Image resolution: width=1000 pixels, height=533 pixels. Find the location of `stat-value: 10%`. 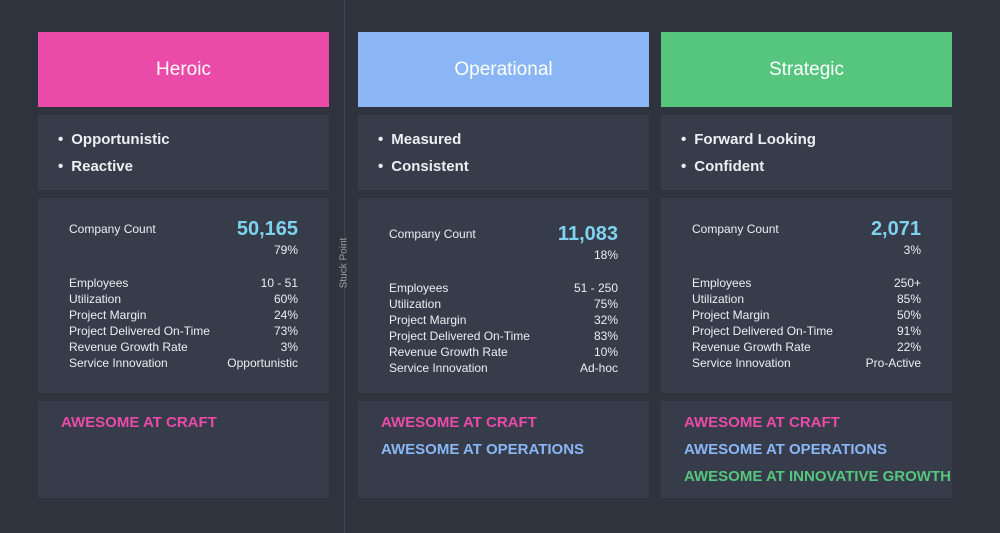

stat-value: 10% is located at coordinates (605, 352).